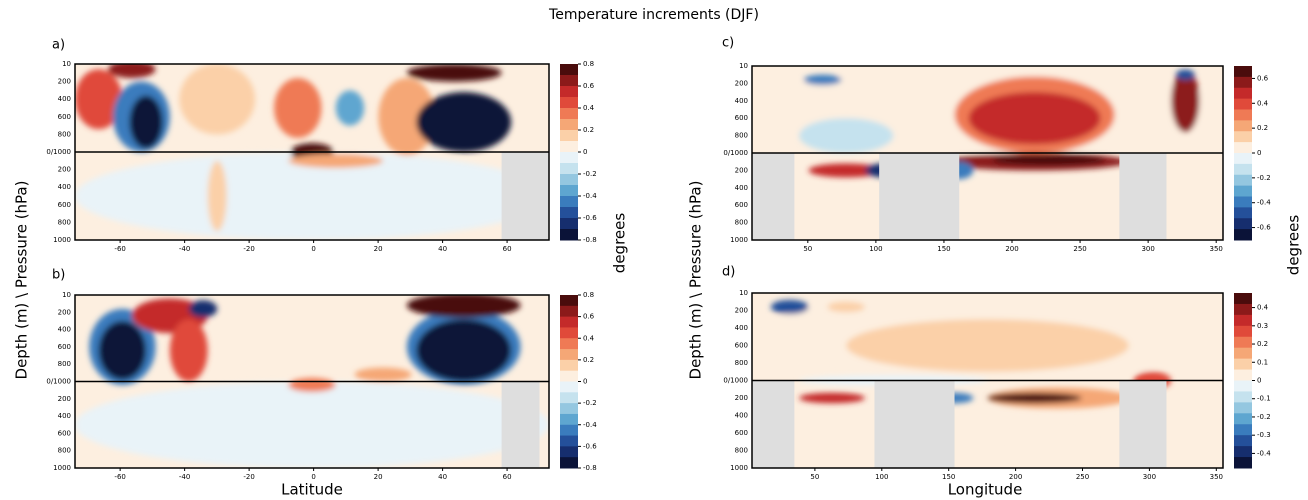 The height and width of the screenshot is (500, 1308). I want to click on x-tick-label: 250, so click(1079, 249).